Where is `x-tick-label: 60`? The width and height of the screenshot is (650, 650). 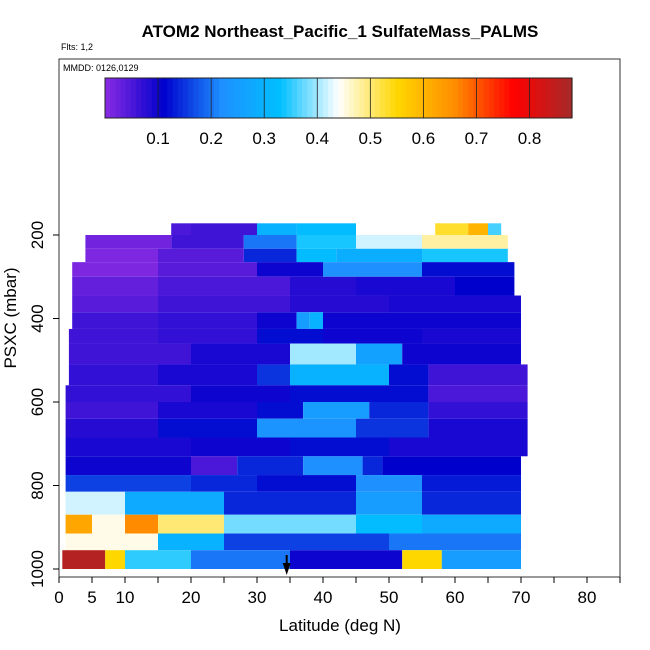
x-tick-label: 60 is located at coordinates (455, 597).